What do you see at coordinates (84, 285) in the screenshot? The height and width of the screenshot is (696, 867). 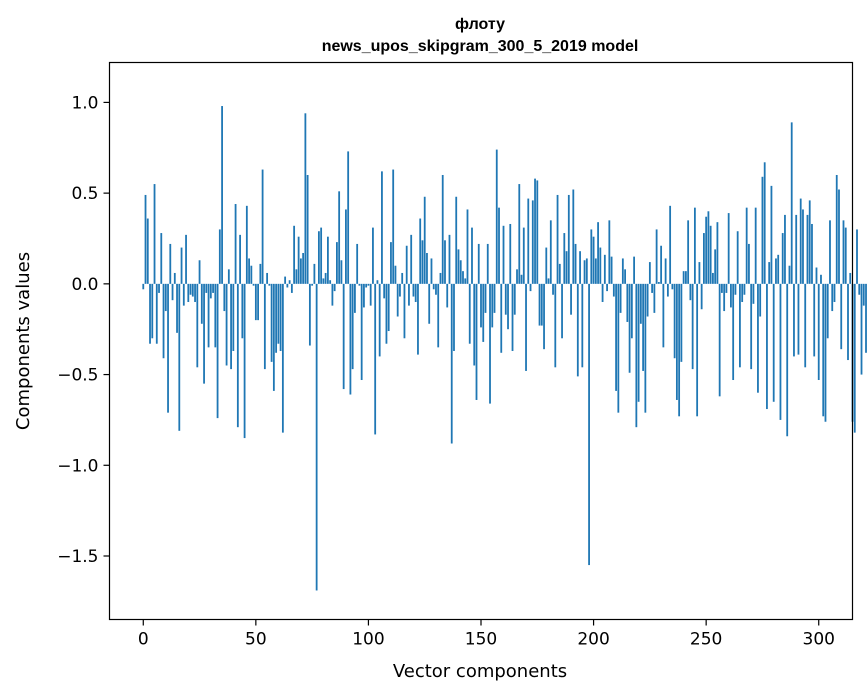 I see `y-tick-label: 0.0` at bounding box center [84, 285].